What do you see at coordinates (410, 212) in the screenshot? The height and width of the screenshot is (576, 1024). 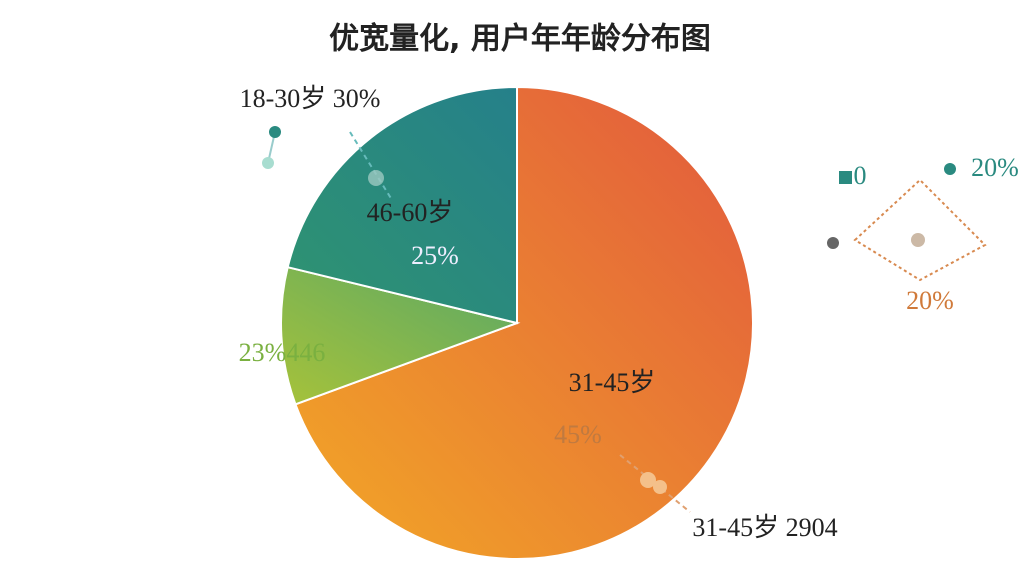 I see `slice-label: 46-60岁` at bounding box center [410, 212].